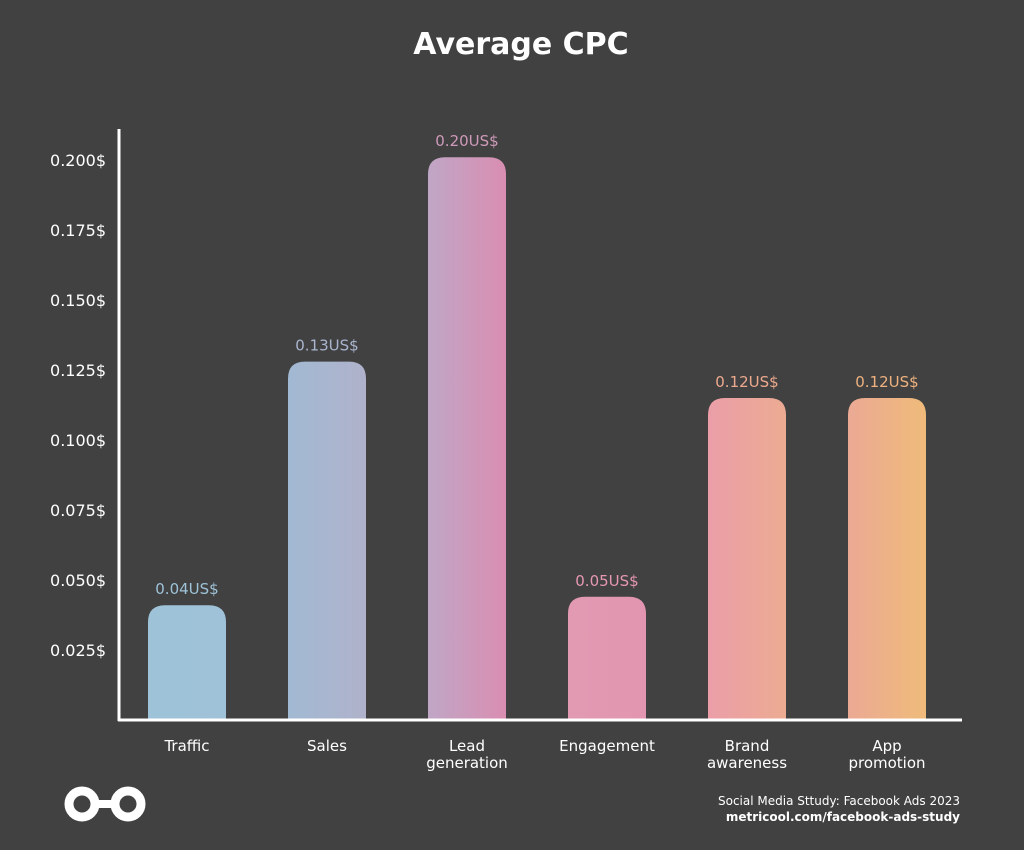 The height and width of the screenshot is (850, 1024). I want to click on footer-source: Social Media Sttudy: Facebook Ads 2023, so click(838, 801).